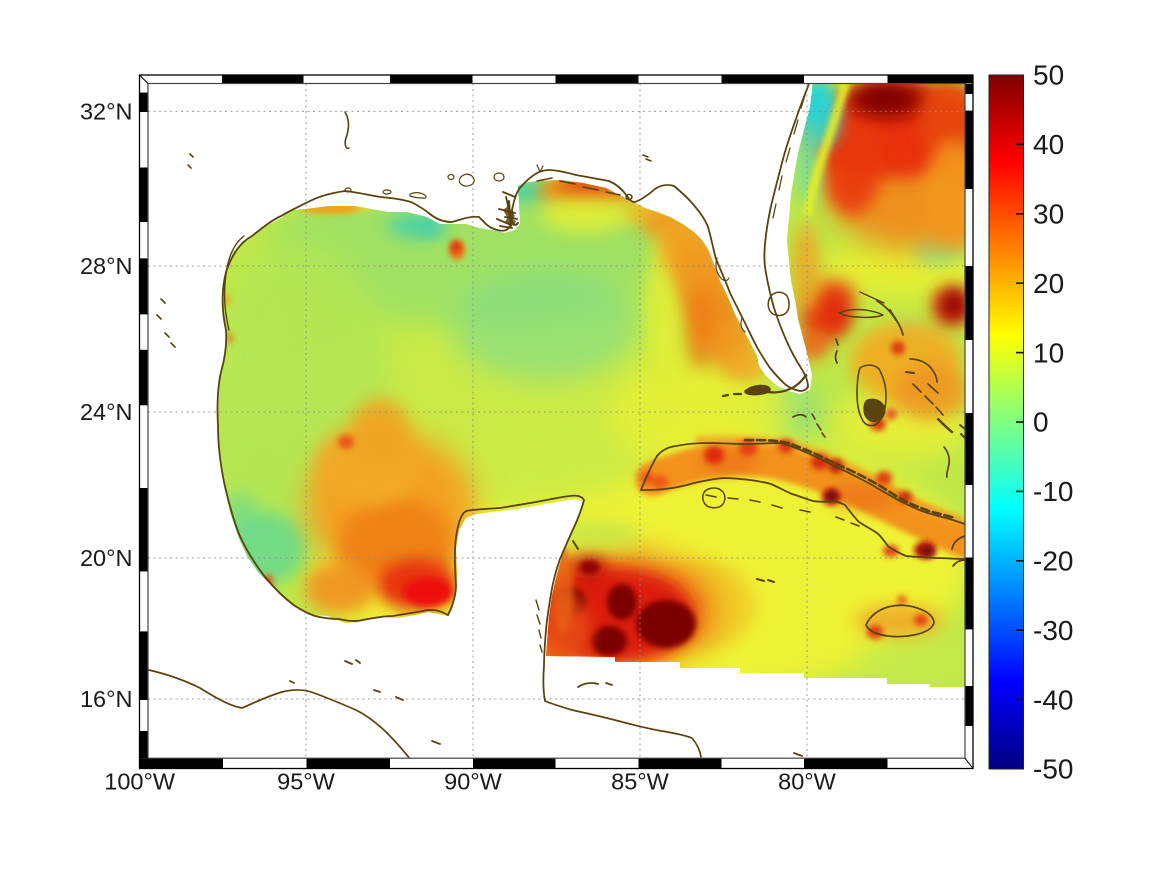  I want to click on svg-text: 24°N, so click(106, 412).